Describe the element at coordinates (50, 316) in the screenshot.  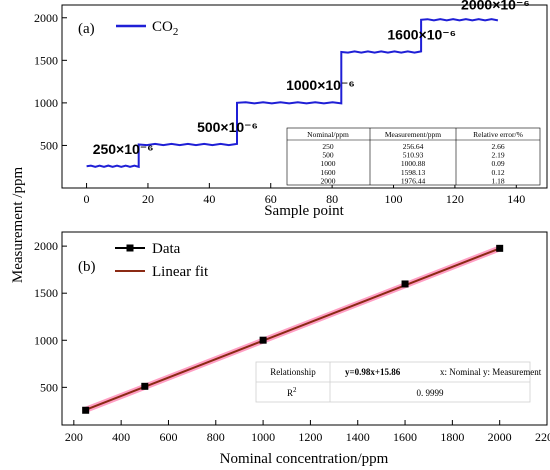
I see `y-ticks-b: 500 1000 1500 2000` at that location.